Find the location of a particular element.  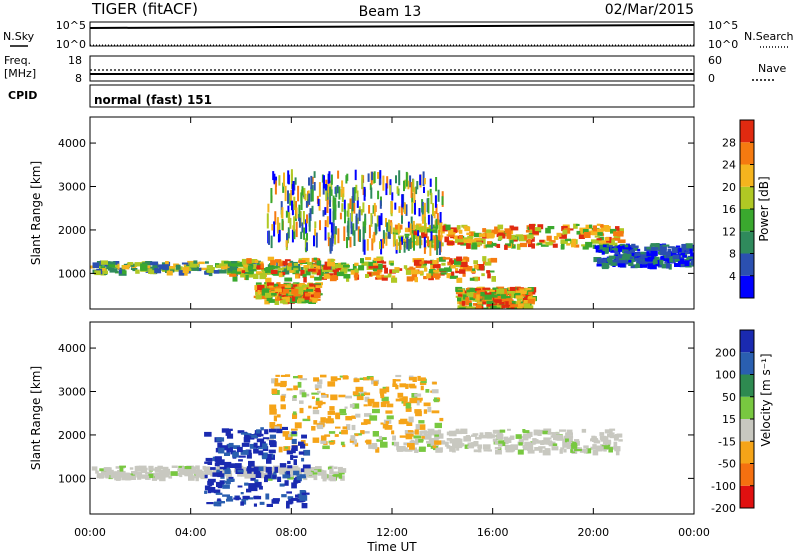

cpid-panel is located at coordinates (392, 96).